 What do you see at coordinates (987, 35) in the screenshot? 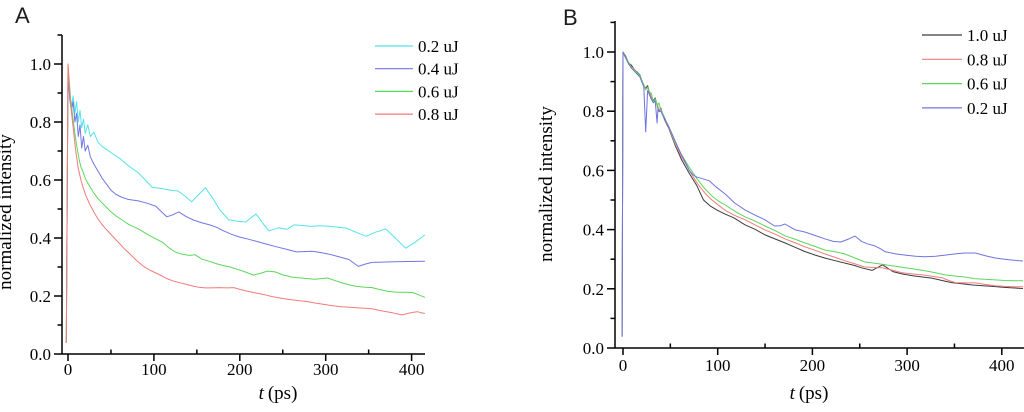
I see `legend-label: 1.0 uJ` at bounding box center [987, 35].